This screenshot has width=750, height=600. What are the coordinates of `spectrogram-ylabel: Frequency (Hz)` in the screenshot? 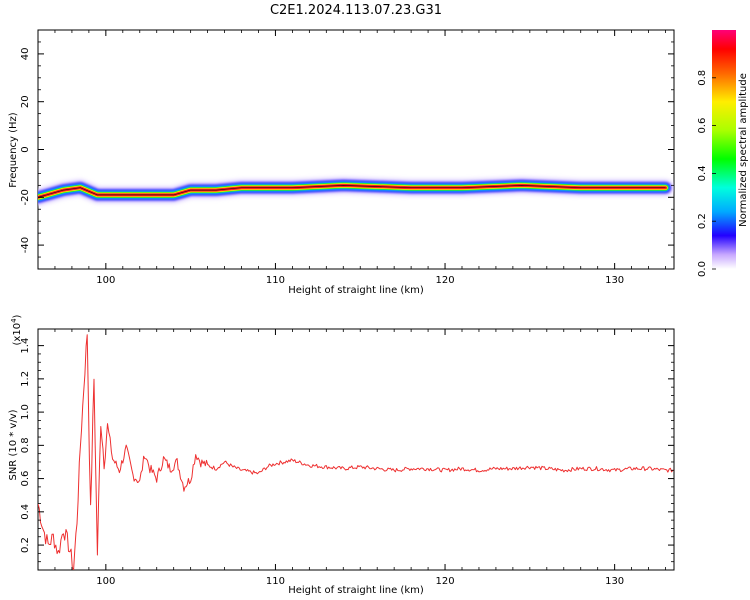 It's located at (13, 150).